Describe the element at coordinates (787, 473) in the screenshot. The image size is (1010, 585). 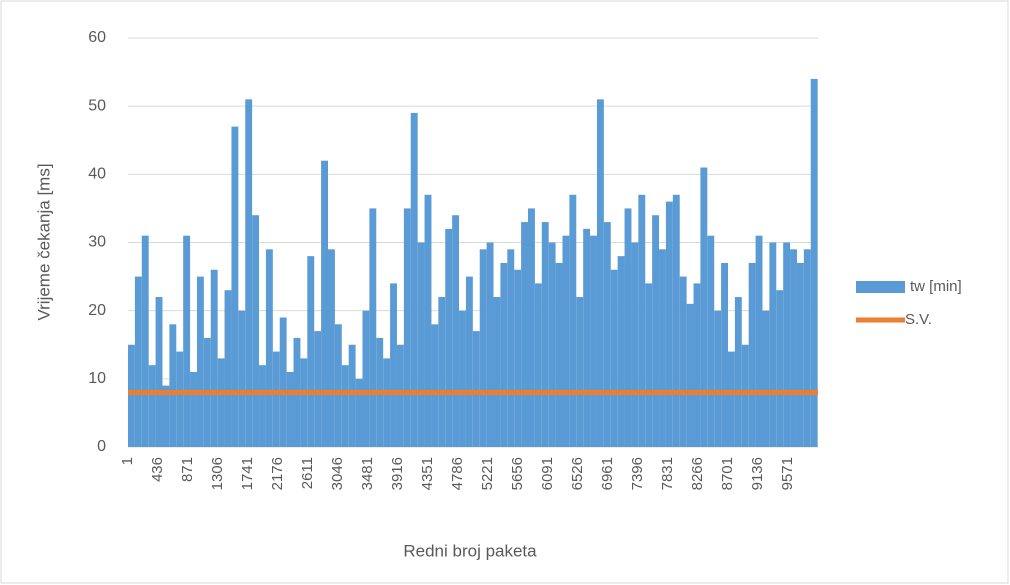
I see `x-tick-label: 9571` at that location.